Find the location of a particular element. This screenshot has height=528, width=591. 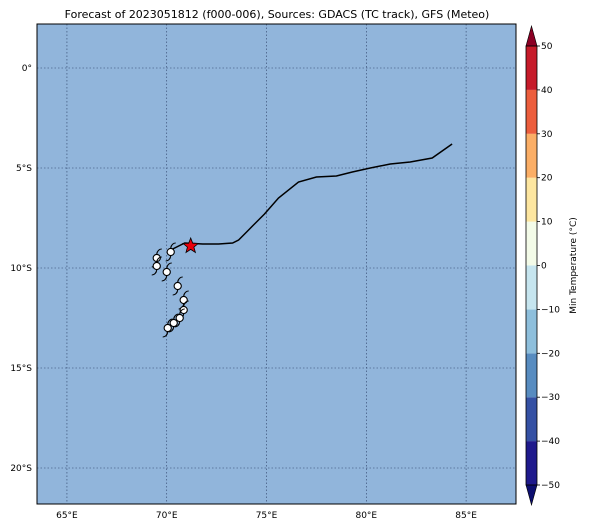

colorbar-levels is located at coordinates (531, 265).